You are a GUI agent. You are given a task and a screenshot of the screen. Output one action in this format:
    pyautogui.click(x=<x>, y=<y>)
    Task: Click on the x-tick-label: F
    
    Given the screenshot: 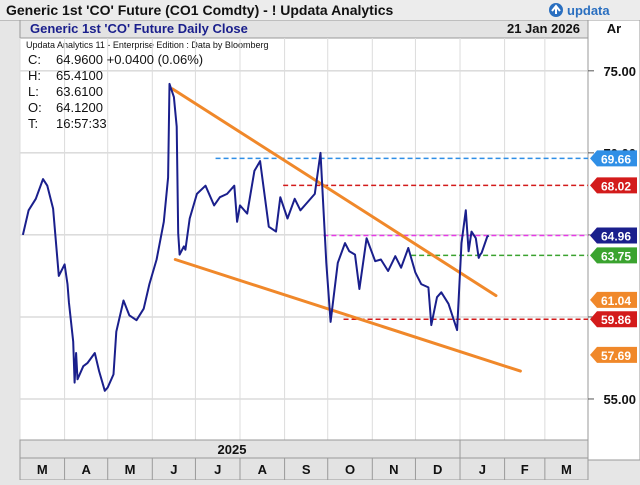 What is the action you would take?
    pyautogui.click(x=525, y=469)
    